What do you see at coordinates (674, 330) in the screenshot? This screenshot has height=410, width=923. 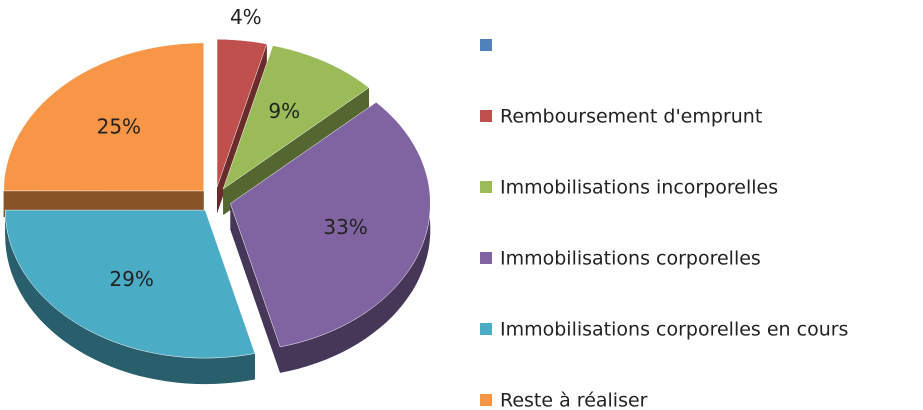 I see `legend-label: Immobilisations corporelles en cours` at bounding box center [674, 330].